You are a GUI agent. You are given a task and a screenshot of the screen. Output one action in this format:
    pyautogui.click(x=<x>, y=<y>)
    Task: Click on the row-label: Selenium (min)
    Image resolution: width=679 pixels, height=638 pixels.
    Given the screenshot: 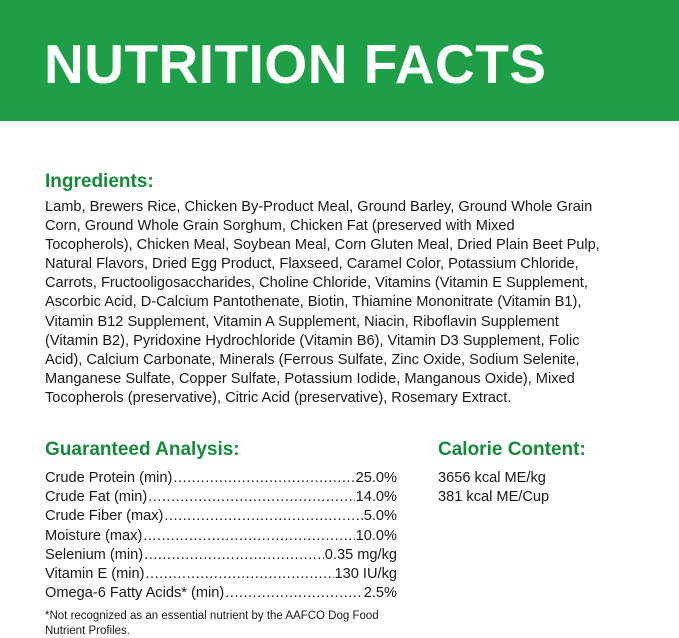 What is the action you would take?
    pyautogui.click(x=94, y=554)
    